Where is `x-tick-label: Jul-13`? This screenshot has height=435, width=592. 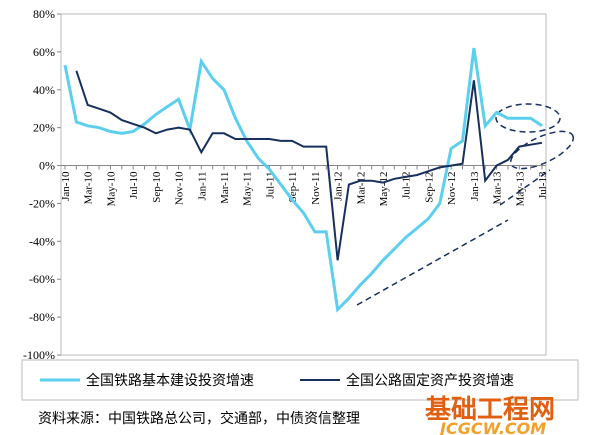
x-tick-label: Jul-13 is located at coordinates (543, 185).